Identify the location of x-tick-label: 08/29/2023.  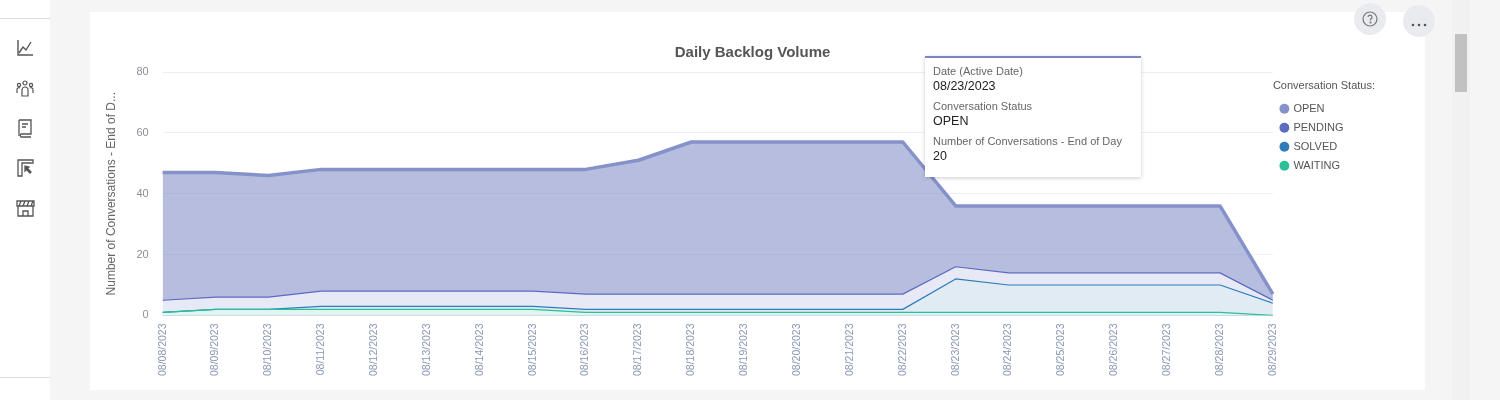
(1271, 350).